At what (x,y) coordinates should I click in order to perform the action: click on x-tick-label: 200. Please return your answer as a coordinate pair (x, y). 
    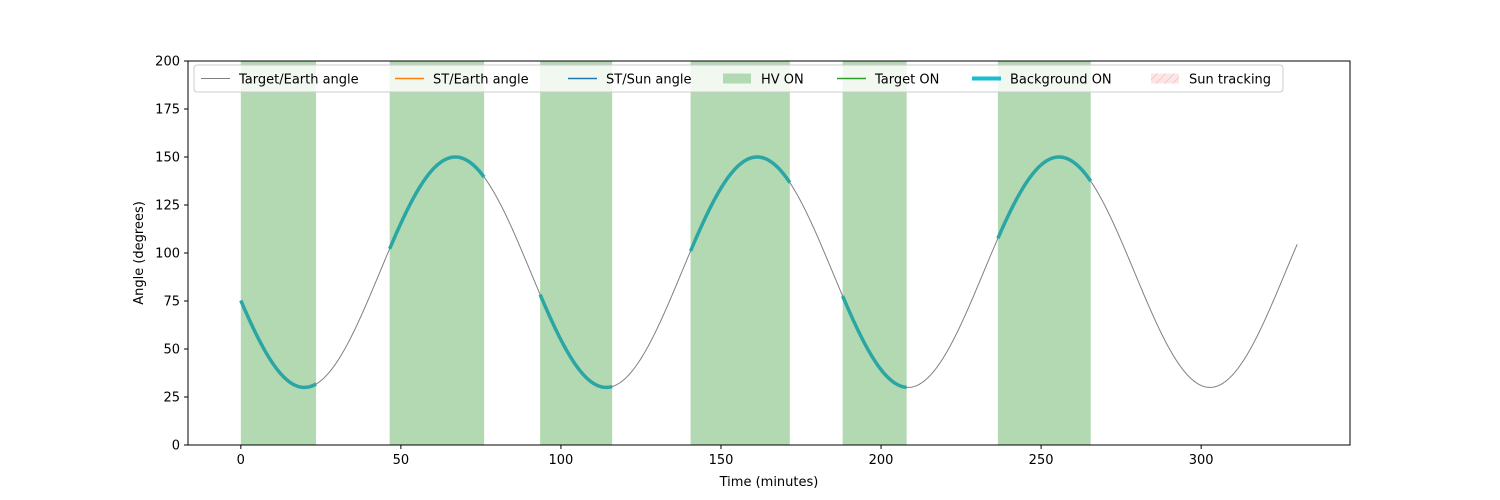
    Looking at the image, I should click on (881, 460).